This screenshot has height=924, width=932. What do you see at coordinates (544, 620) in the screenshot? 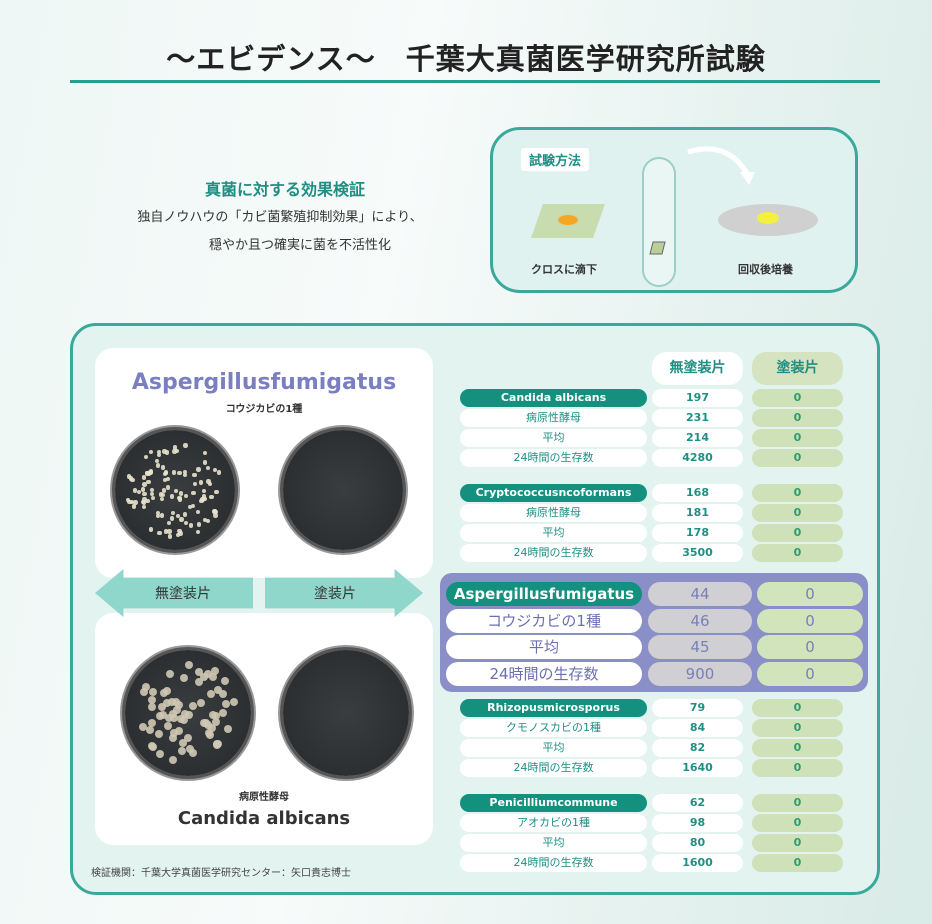
I see `row-label: コウジカビの1種` at bounding box center [544, 620].